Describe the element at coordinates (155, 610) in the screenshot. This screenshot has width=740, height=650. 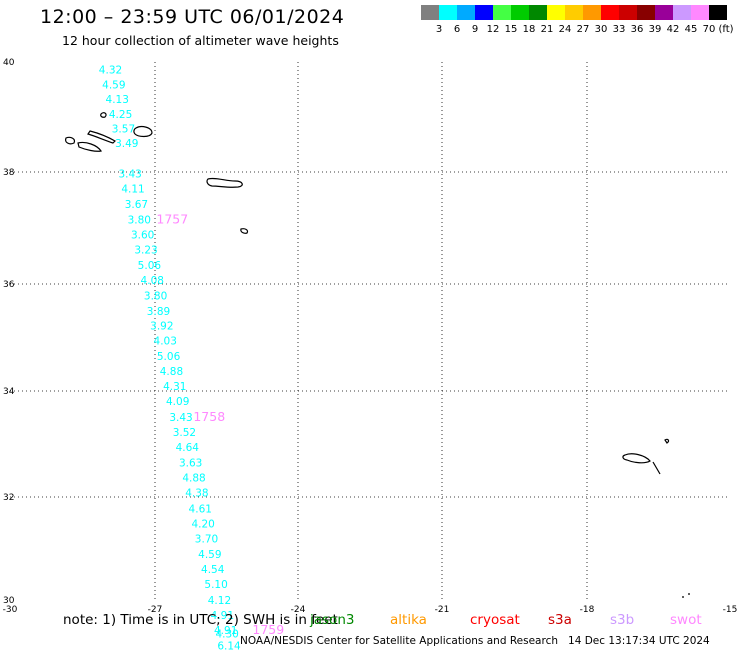
I see `lon-tick-label: -27` at that location.